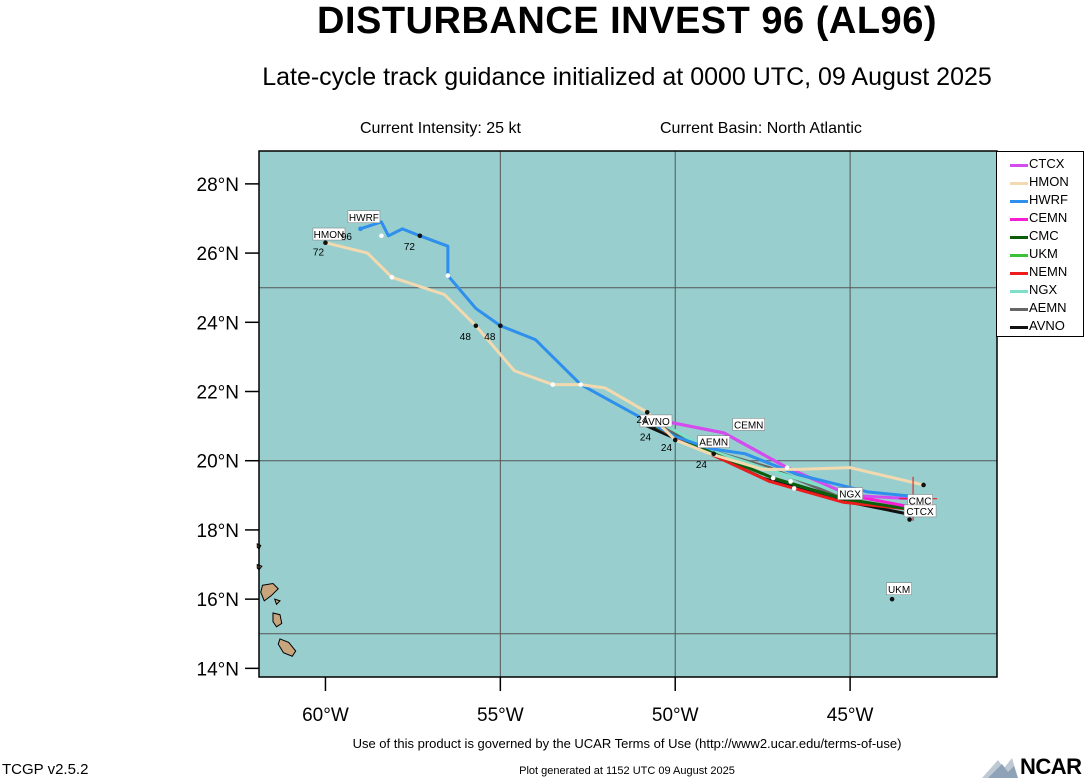 The height and width of the screenshot is (780, 1088). Describe the element at coordinates (45, 769) in the screenshot. I see `version-label: TCGP v2.5.2` at that location.